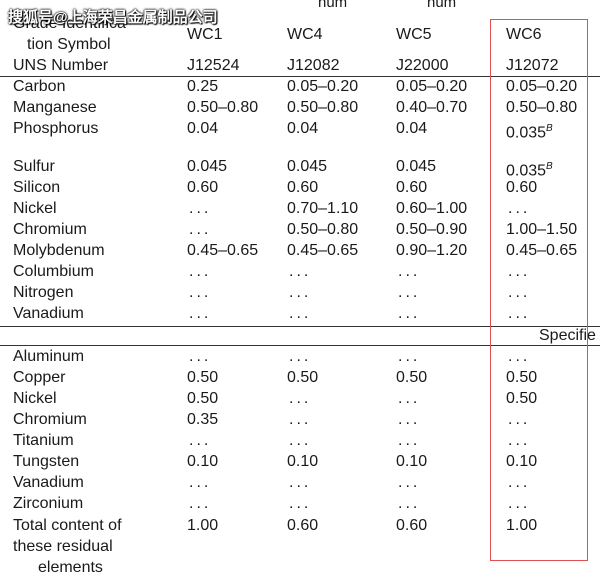 This screenshot has width=600, height=577. I want to click on element-label: Vanadium, so click(48, 482).